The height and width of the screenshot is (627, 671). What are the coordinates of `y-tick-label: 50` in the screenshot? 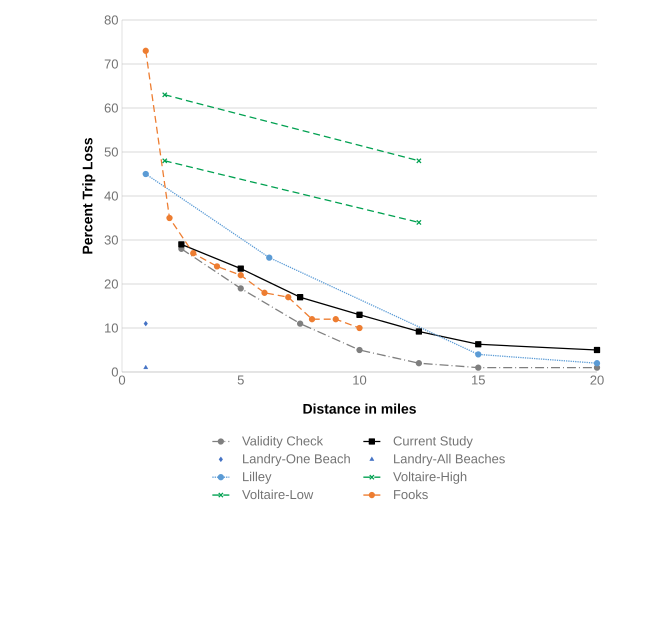 It's located at (111, 152).